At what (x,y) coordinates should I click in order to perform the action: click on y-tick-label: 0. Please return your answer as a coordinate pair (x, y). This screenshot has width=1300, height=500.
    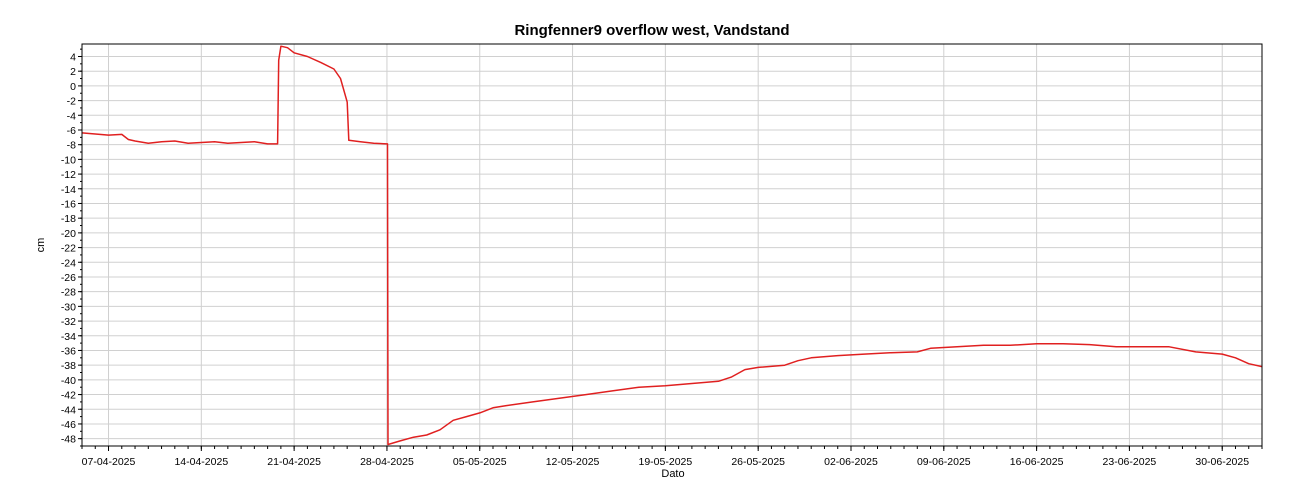
    Looking at the image, I should click on (73, 87).